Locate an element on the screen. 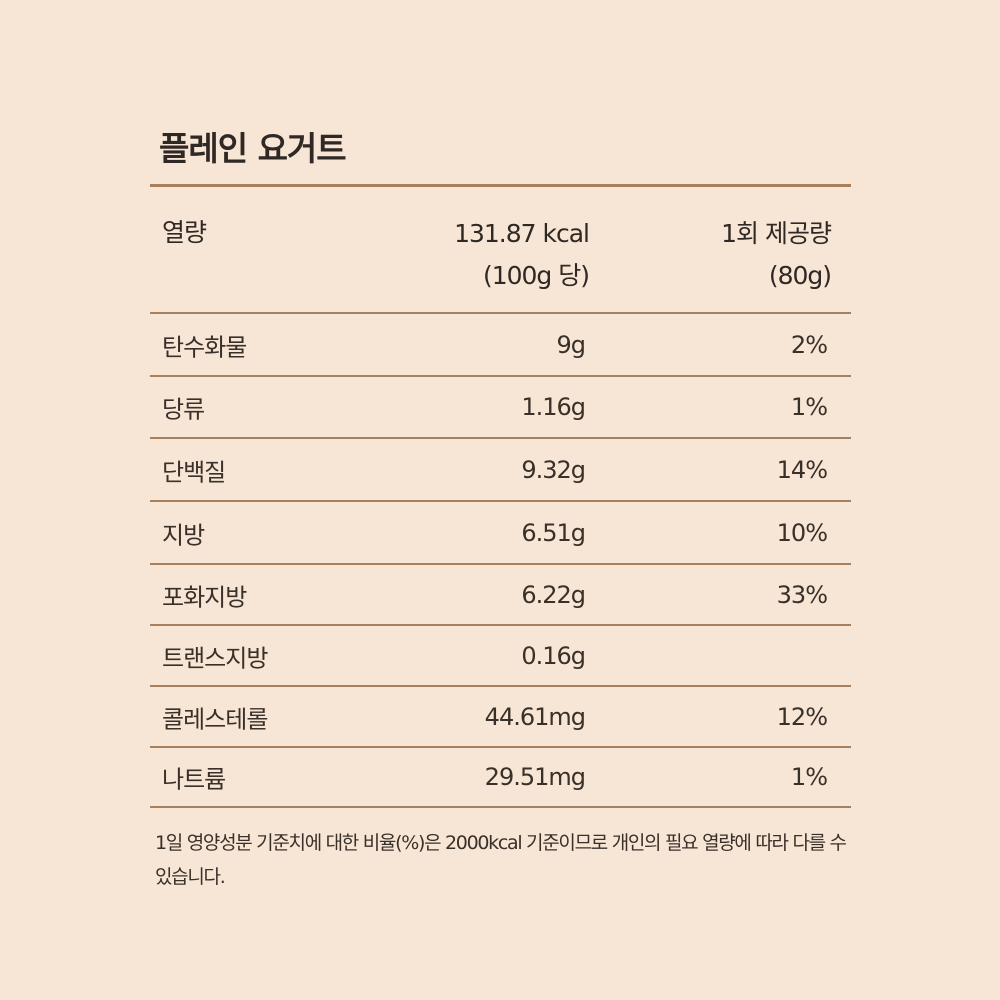  nutrient-amount: 9g is located at coordinates (570, 344).